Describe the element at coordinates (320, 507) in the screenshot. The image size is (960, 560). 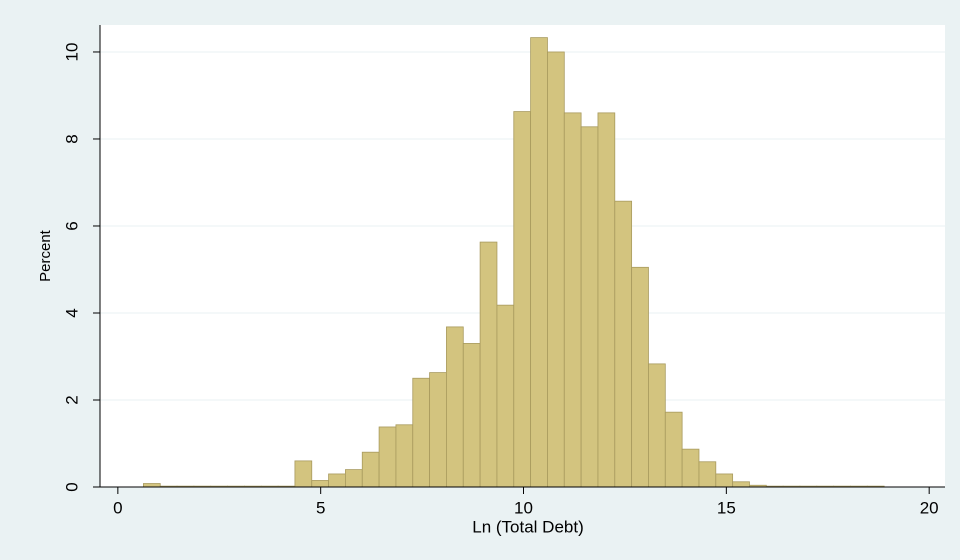
I see `x-tick-label: 5` at that location.